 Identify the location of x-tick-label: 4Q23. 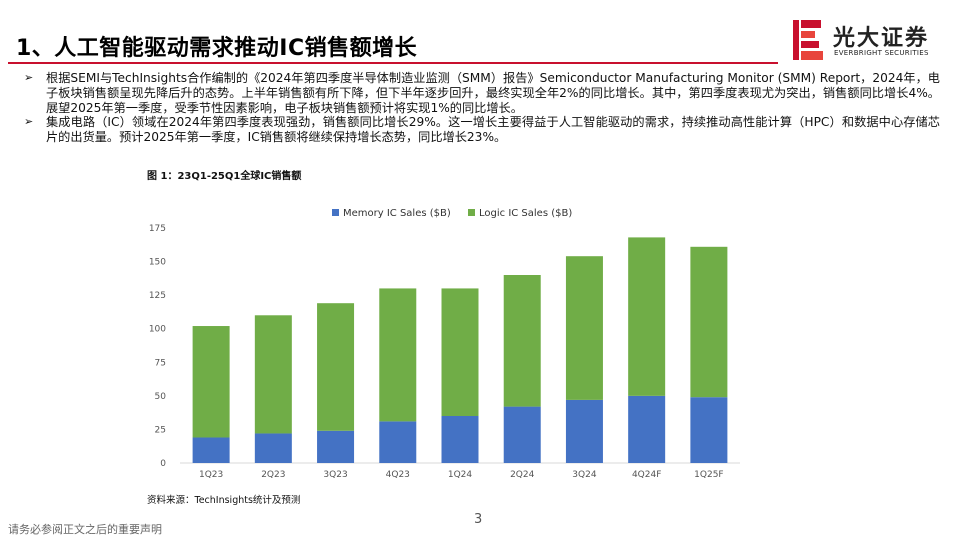
(398, 475).